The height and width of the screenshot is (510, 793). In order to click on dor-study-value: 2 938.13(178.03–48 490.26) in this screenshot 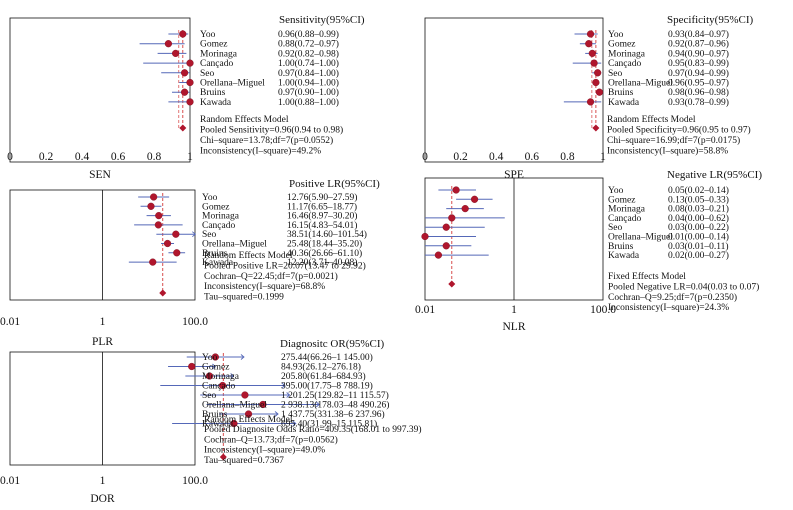, I will do `click(335, 405)`.